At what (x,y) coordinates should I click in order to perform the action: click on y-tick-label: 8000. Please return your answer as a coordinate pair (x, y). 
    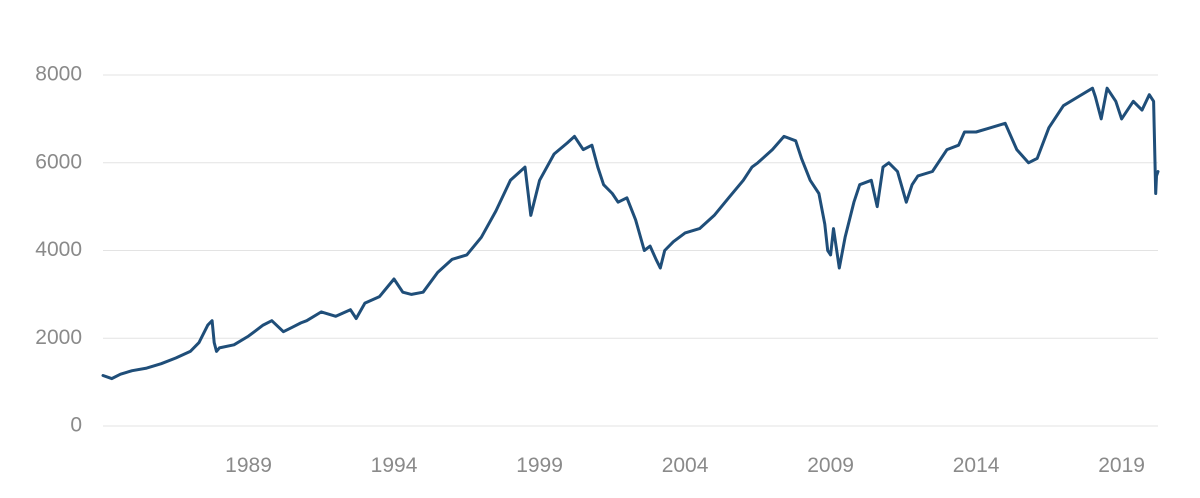
    Looking at the image, I should click on (58, 74).